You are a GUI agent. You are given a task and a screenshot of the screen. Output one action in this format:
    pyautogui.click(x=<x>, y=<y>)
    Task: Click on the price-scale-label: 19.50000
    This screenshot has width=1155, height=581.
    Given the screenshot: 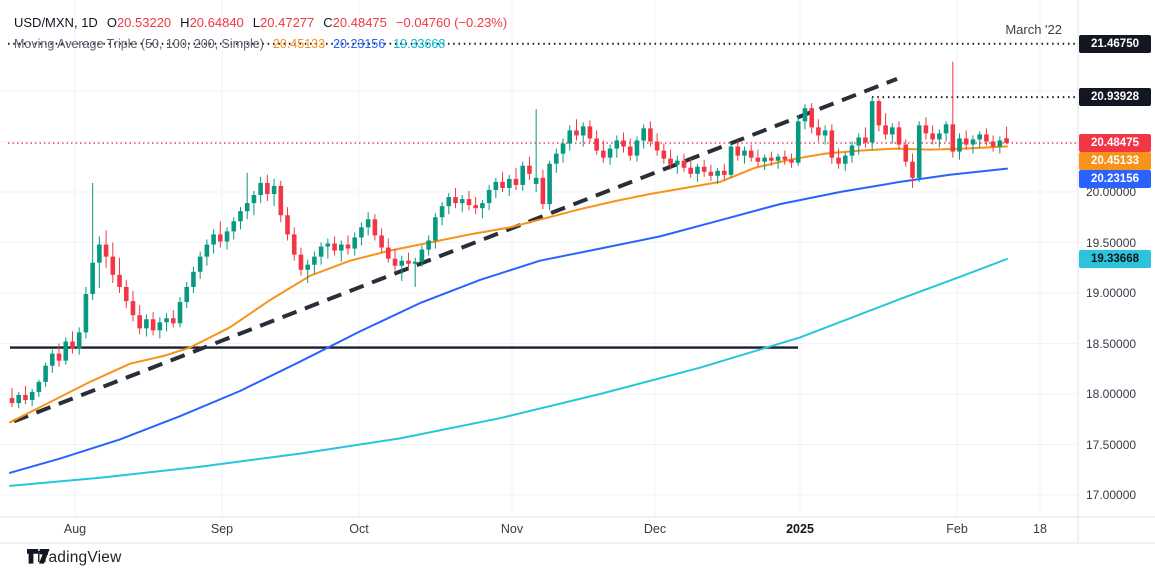 What is the action you would take?
    pyautogui.click(x=1111, y=242)
    